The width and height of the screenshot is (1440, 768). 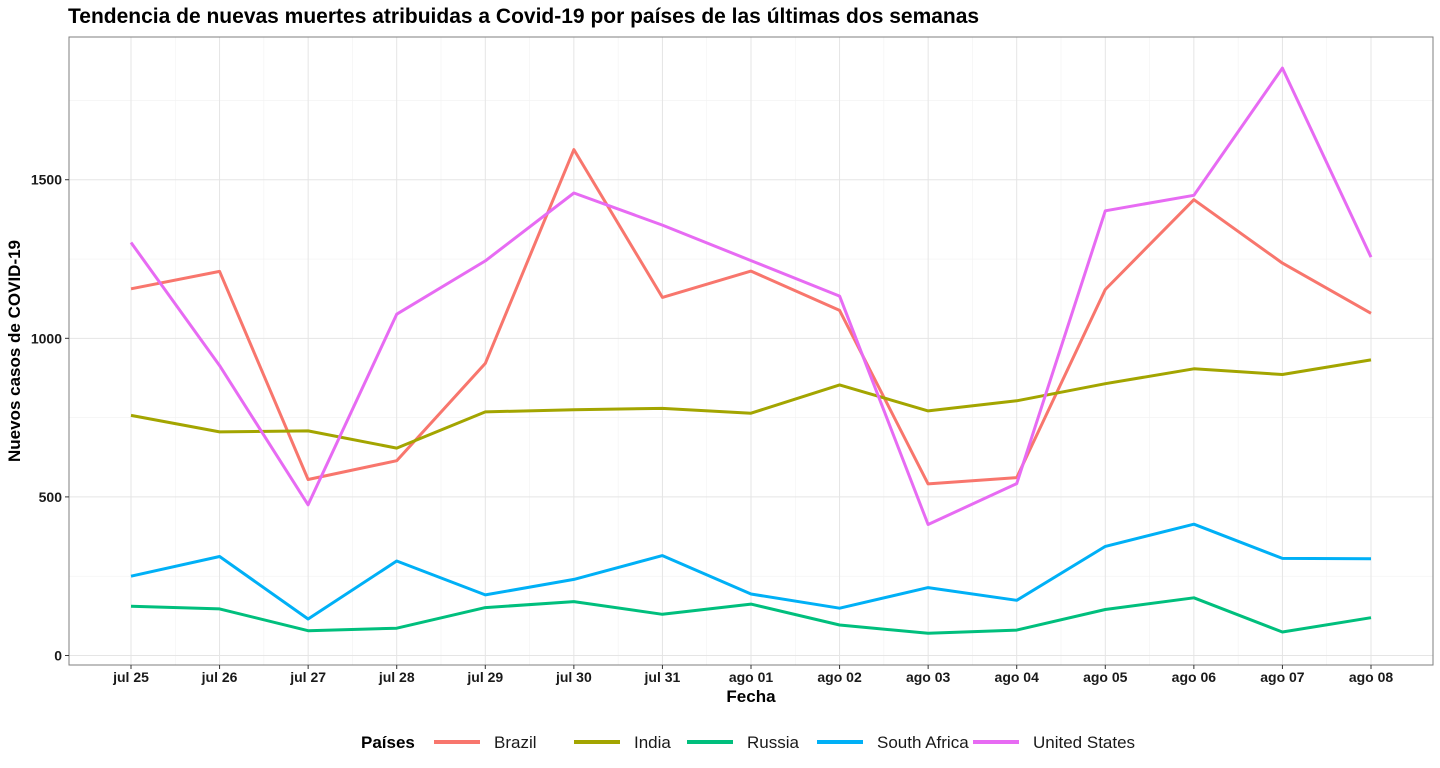 I want to click on series-line-russia, so click(x=751, y=615).